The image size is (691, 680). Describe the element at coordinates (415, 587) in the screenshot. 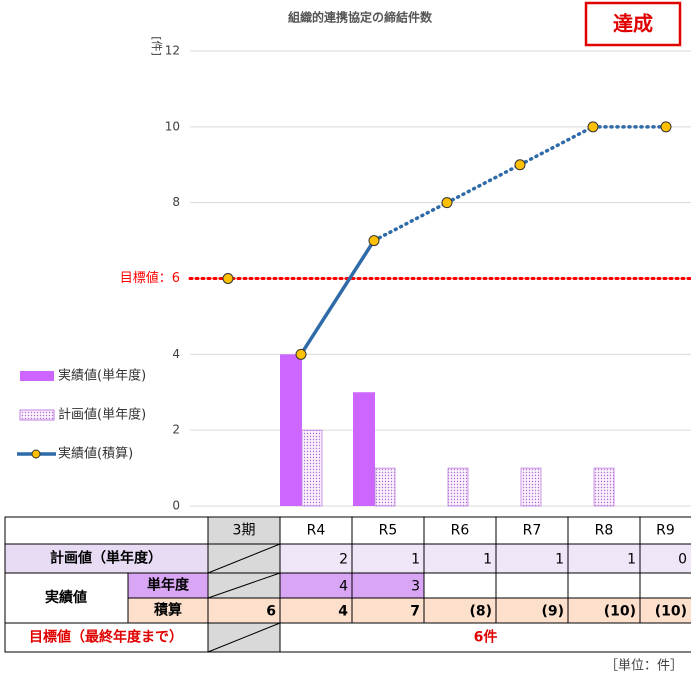

I see `cell-text: 3` at that location.